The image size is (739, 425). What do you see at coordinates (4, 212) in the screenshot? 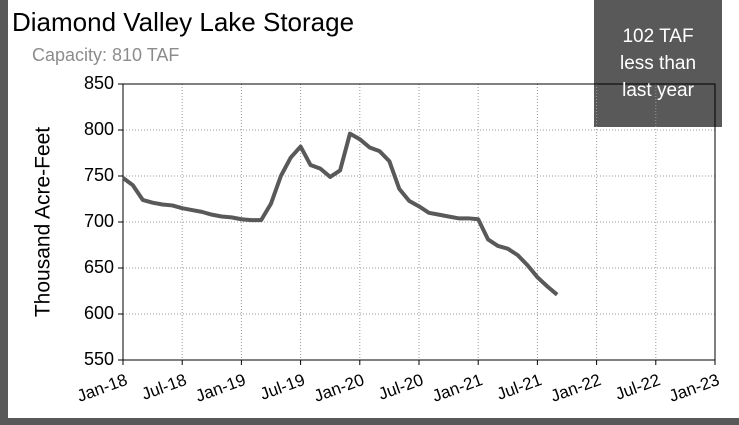
I see `left-border` at bounding box center [4, 212].